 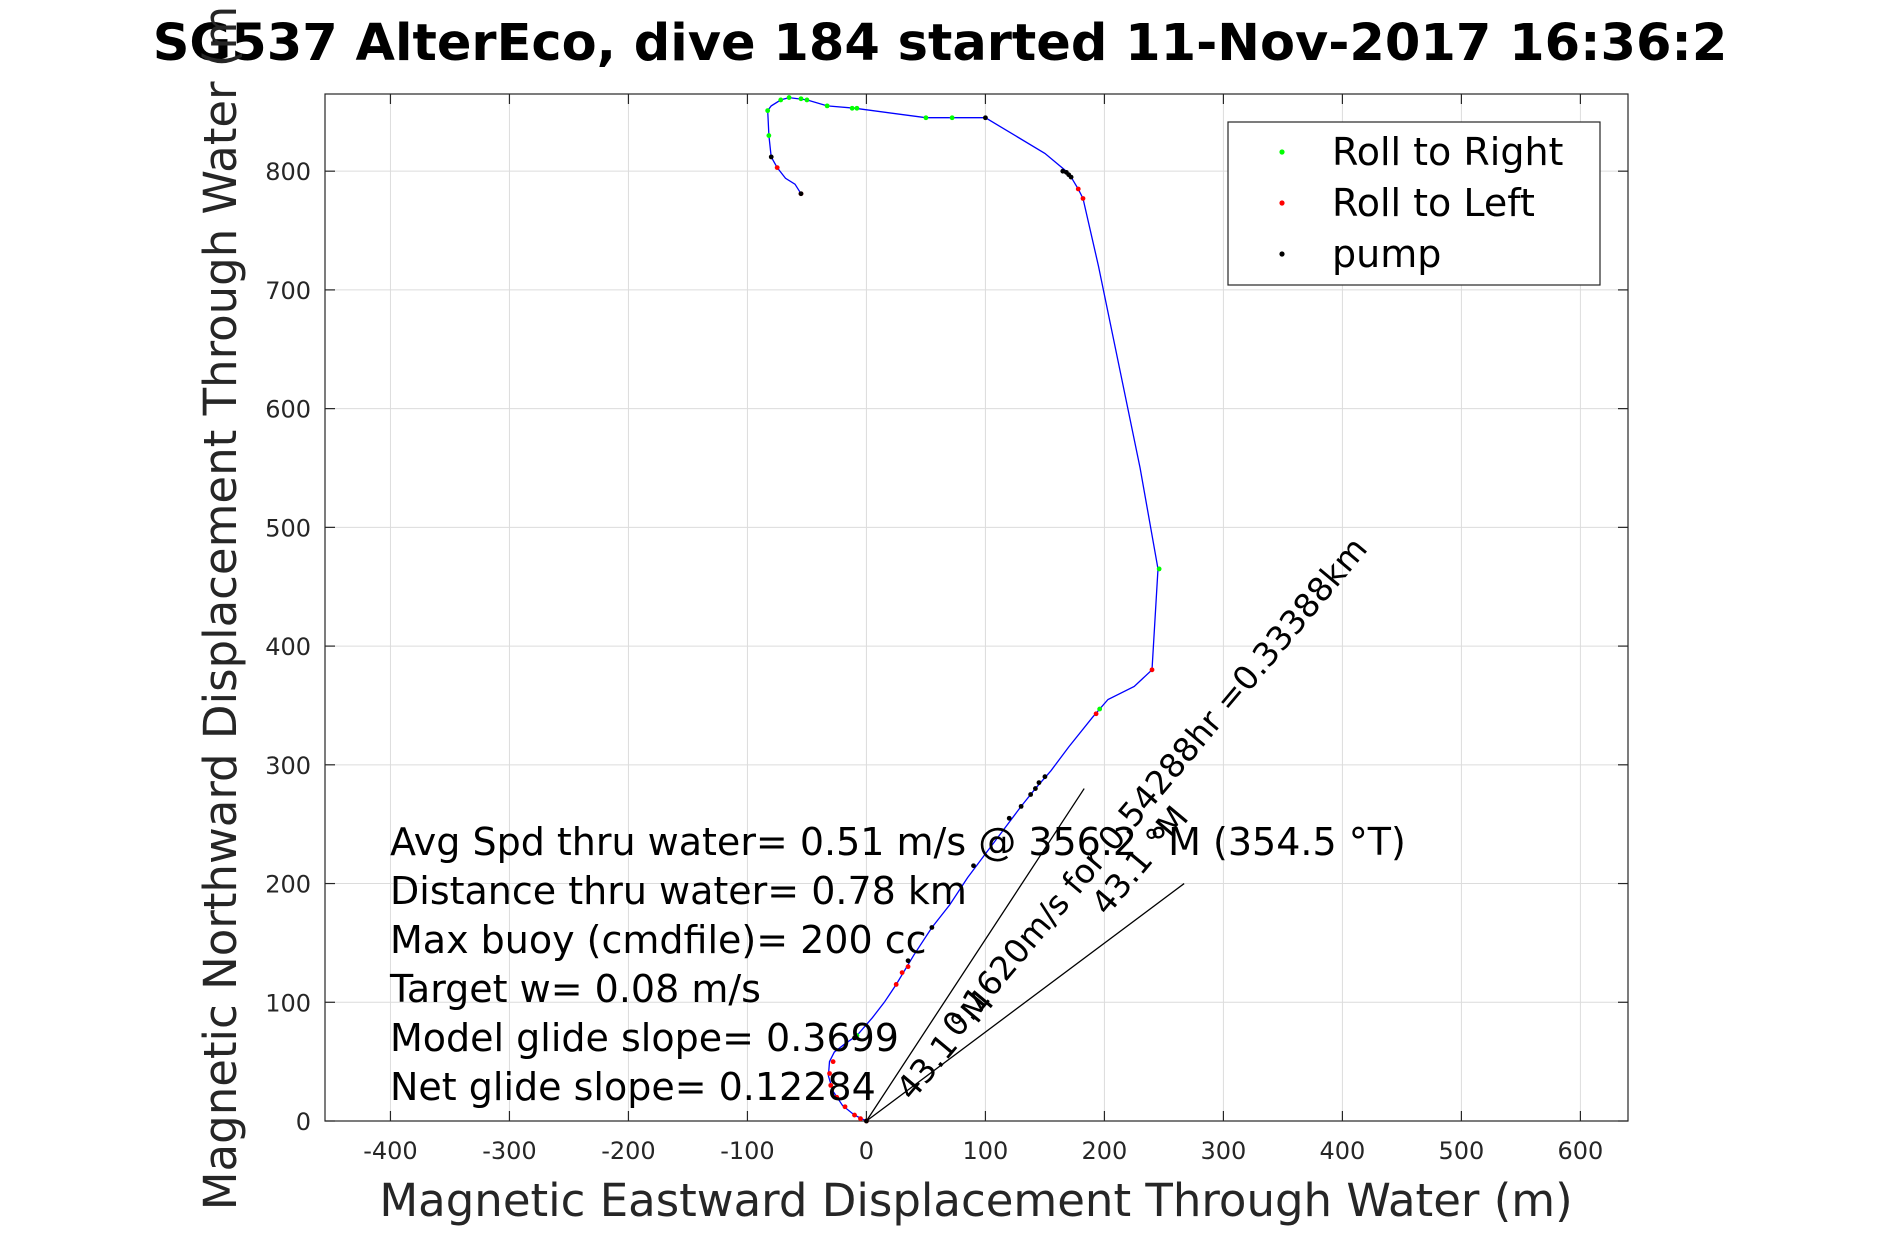 What do you see at coordinates (986, 1151) in the screenshot?
I see `x-tick-label: 100` at bounding box center [986, 1151].